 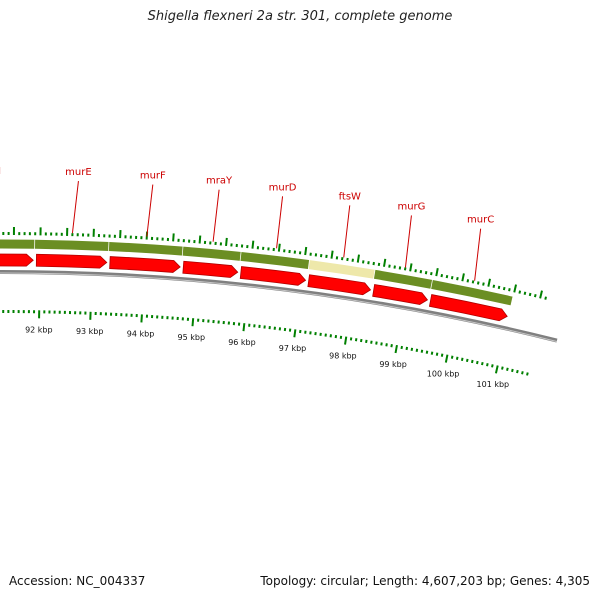 What do you see at coordinates (72, 245) in the screenshot?
I see `gene-segment-murE` at bounding box center [72, 245].